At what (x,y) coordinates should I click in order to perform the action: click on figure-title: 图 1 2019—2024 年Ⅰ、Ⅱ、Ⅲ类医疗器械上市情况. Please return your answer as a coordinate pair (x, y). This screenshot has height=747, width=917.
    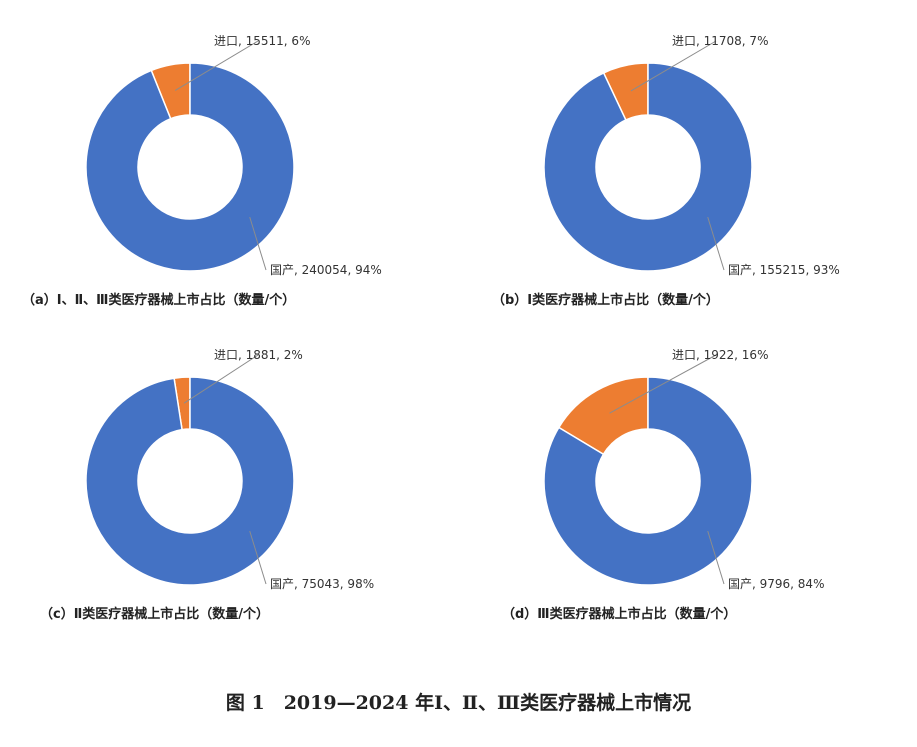
    Looking at the image, I should click on (458, 703).